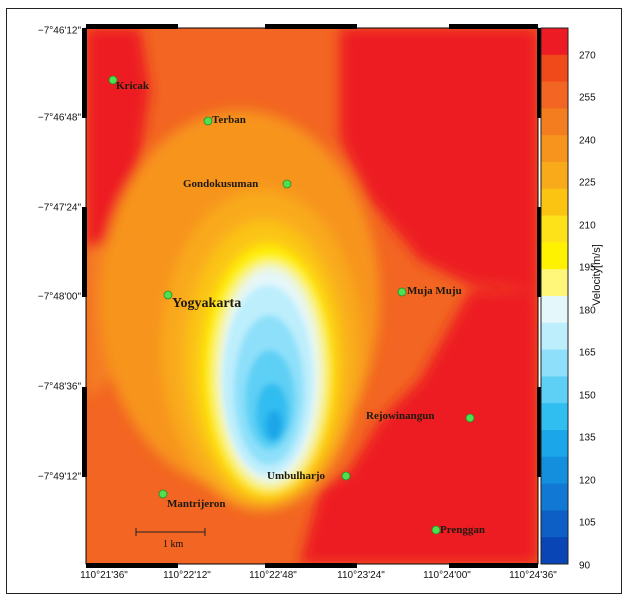  I want to click on colorbar-tick-label: 225, so click(587, 183).